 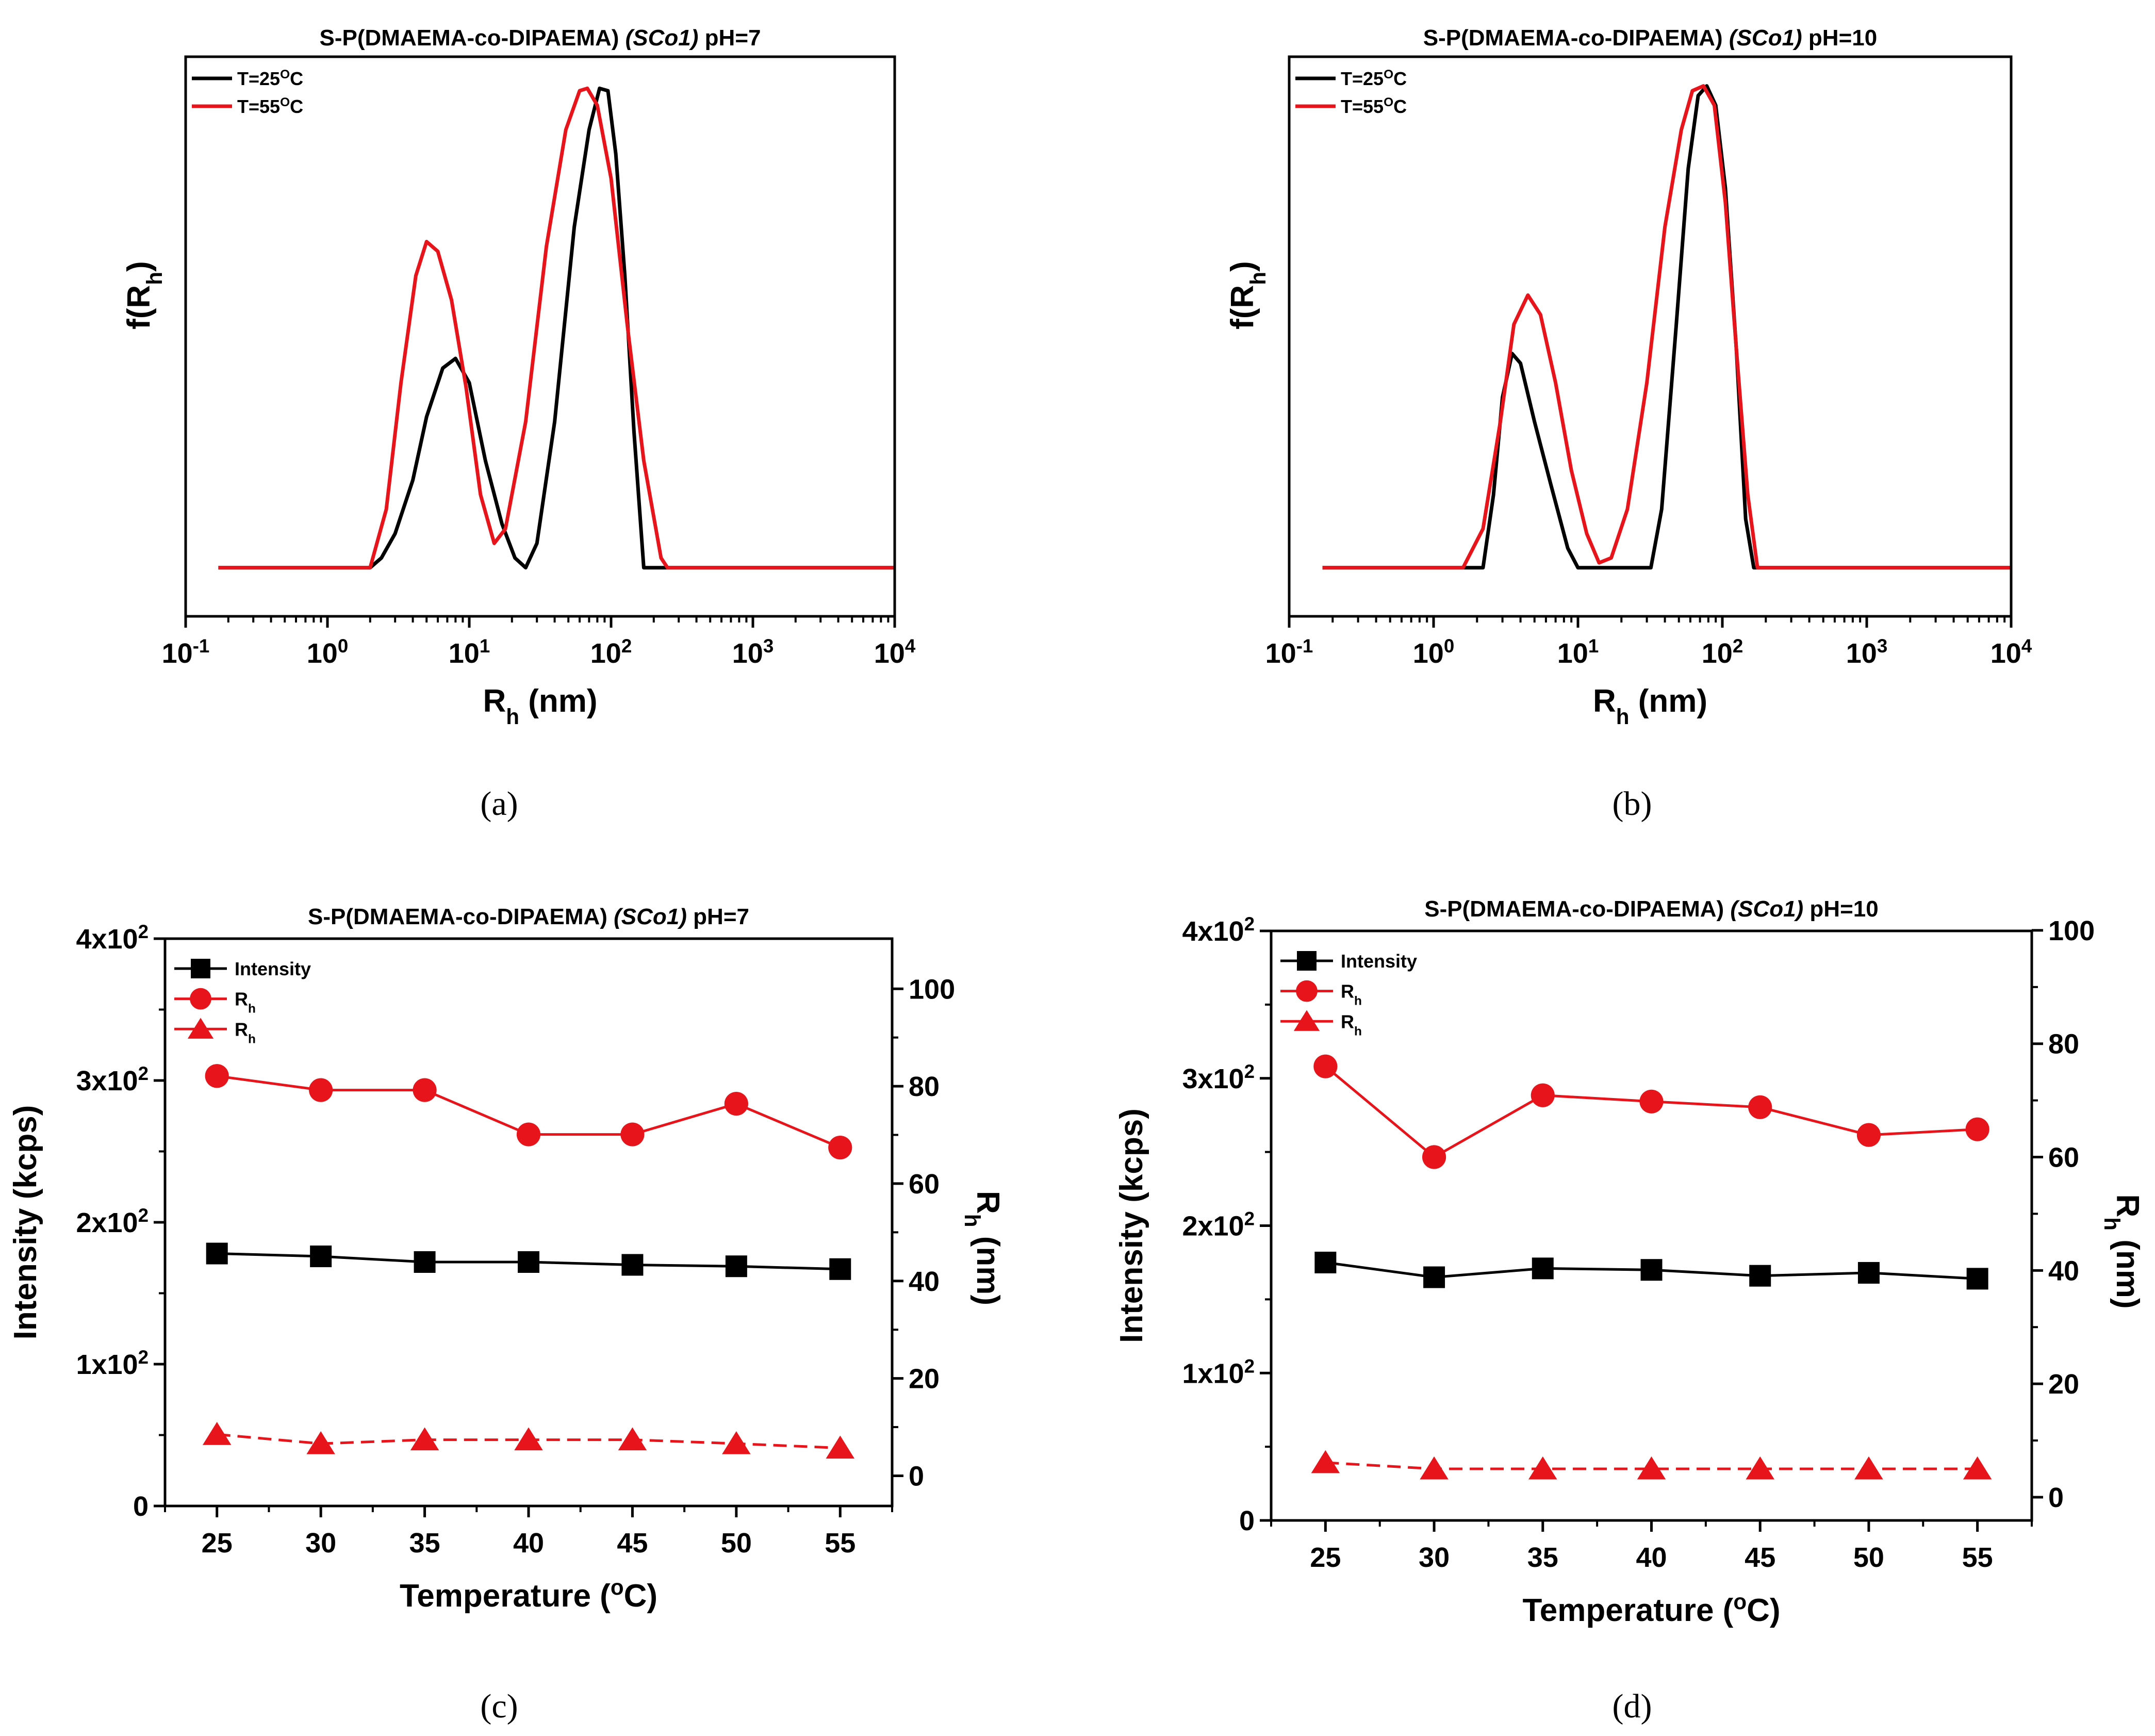 I want to click on legend-label-part: Intensity, so click(x=1379, y=961).